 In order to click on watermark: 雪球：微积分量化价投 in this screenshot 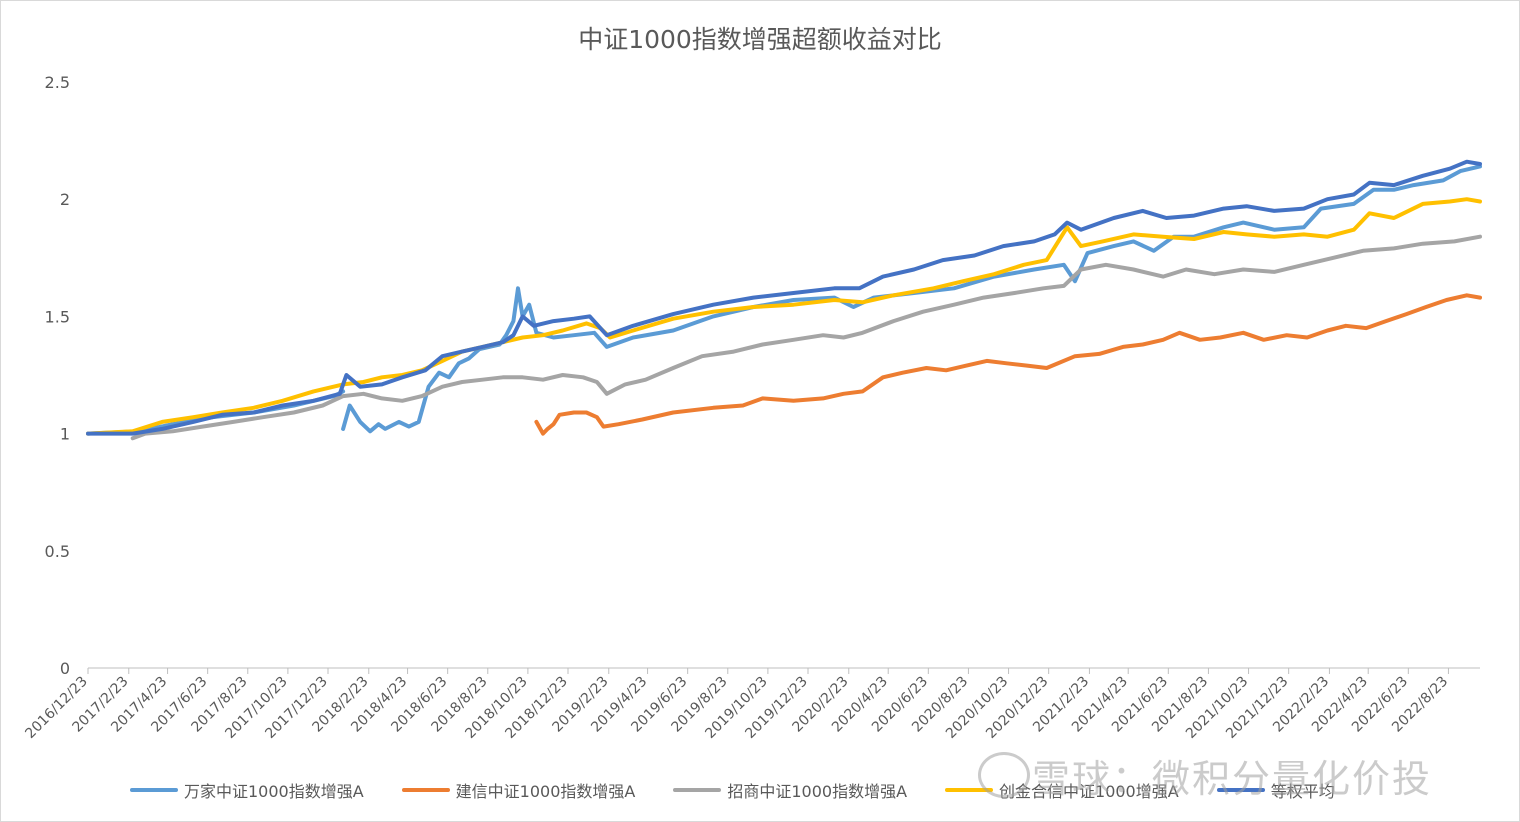, I will do `click(1232, 779)`.